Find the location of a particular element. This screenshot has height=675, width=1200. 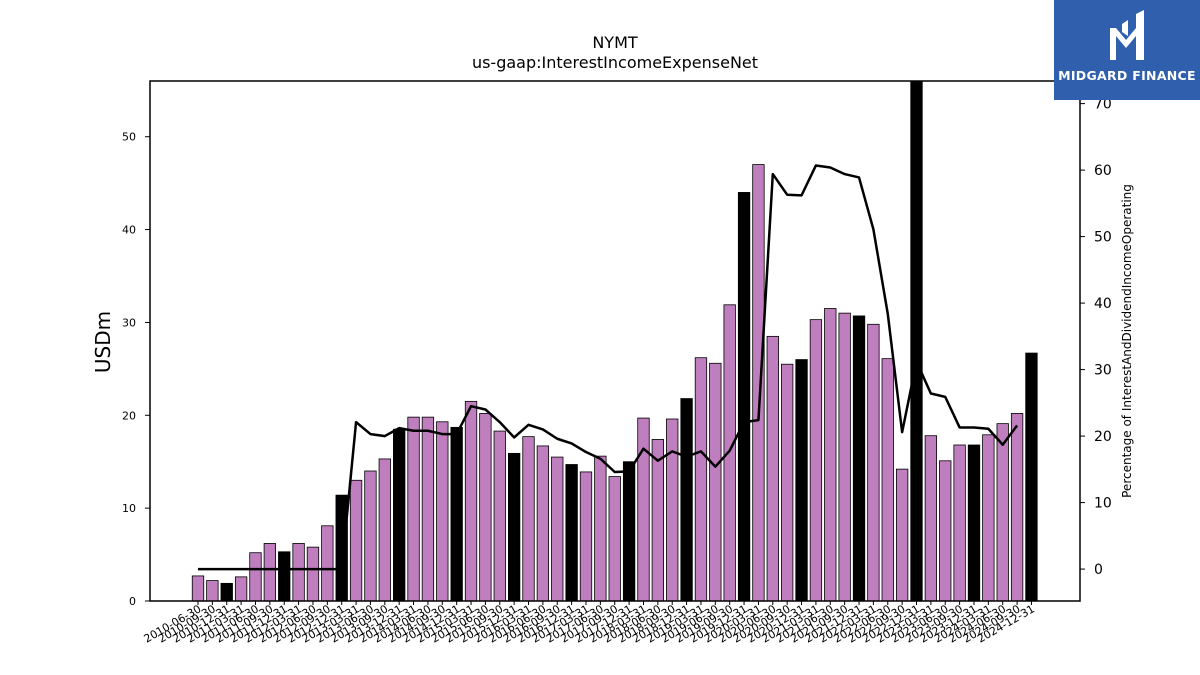

y-axis-left: 0 10 20 30 40 50 is located at coordinates (136, 369).